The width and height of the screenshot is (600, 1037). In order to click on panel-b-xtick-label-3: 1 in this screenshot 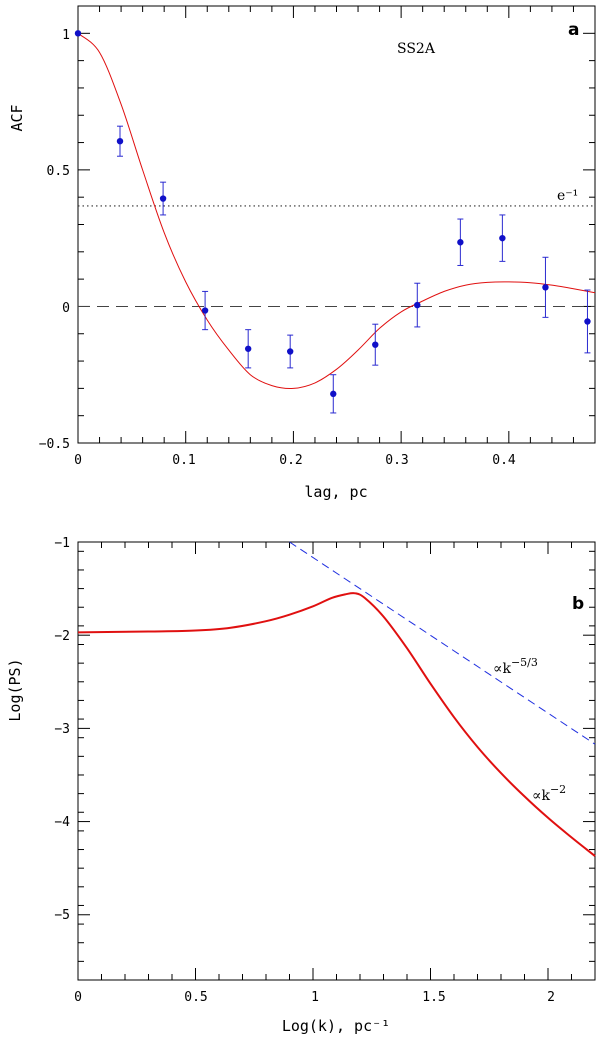, I will do `click(315, 997)`.